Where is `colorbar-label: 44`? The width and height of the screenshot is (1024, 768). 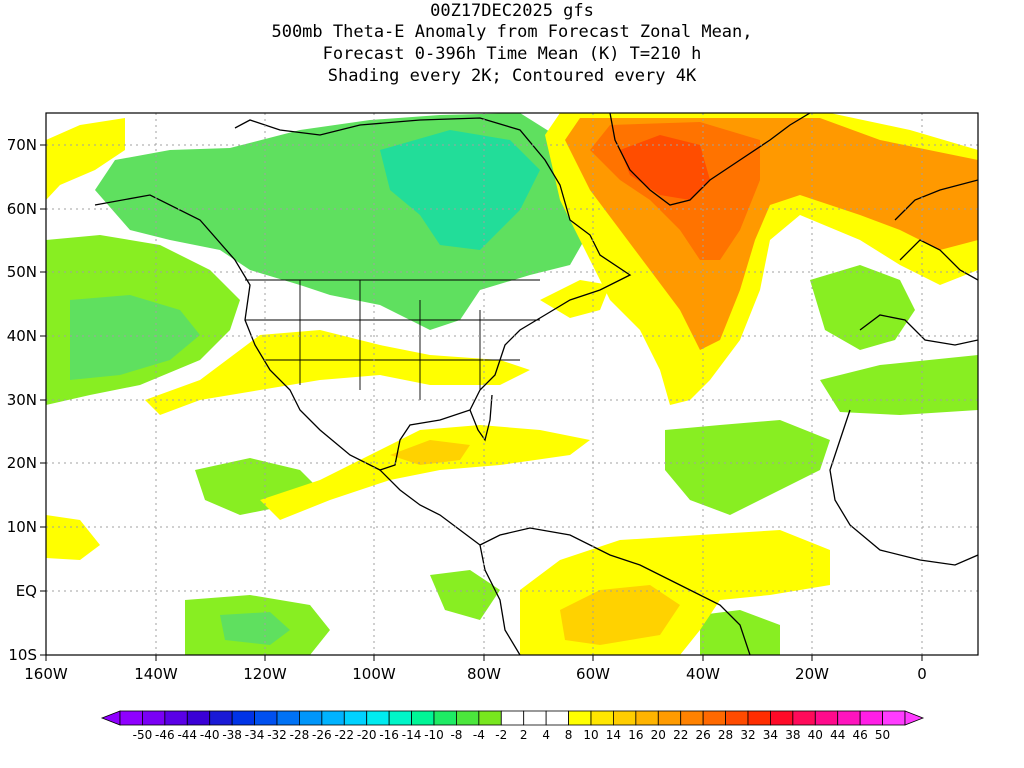 colorbar-label: 44 is located at coordinates (837, 735).